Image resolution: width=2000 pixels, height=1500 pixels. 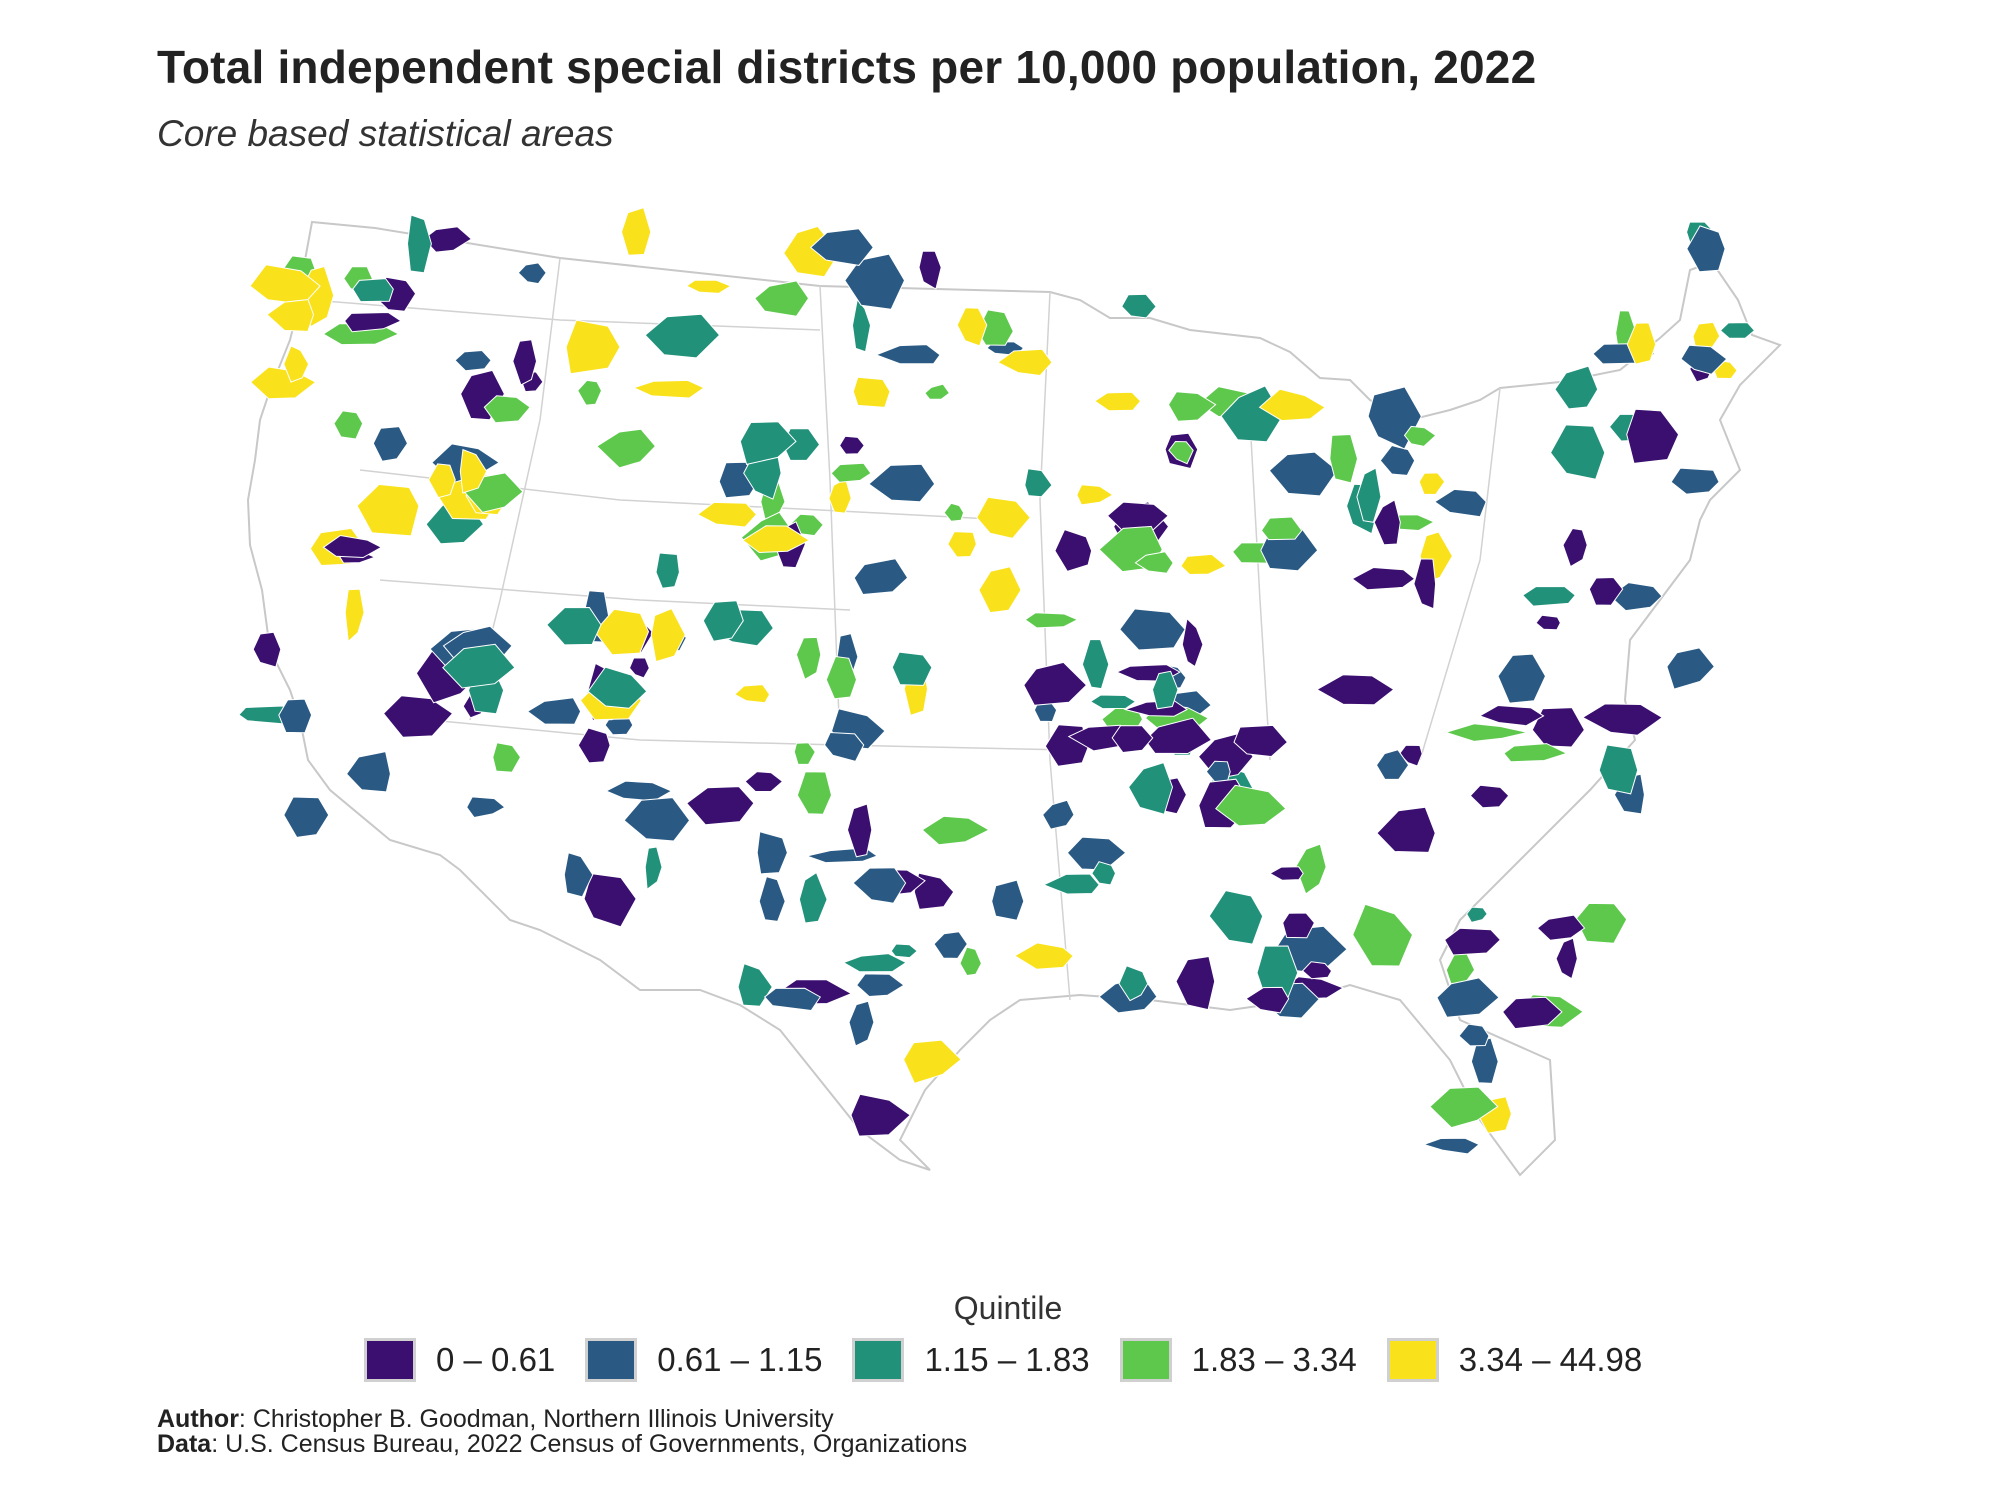 What do you see at coordinates (1514, 1360) in the screenshot?
I see `legend-item-quintile-5: 3.34 – 44.98` at bounding box center [1514, 1360].